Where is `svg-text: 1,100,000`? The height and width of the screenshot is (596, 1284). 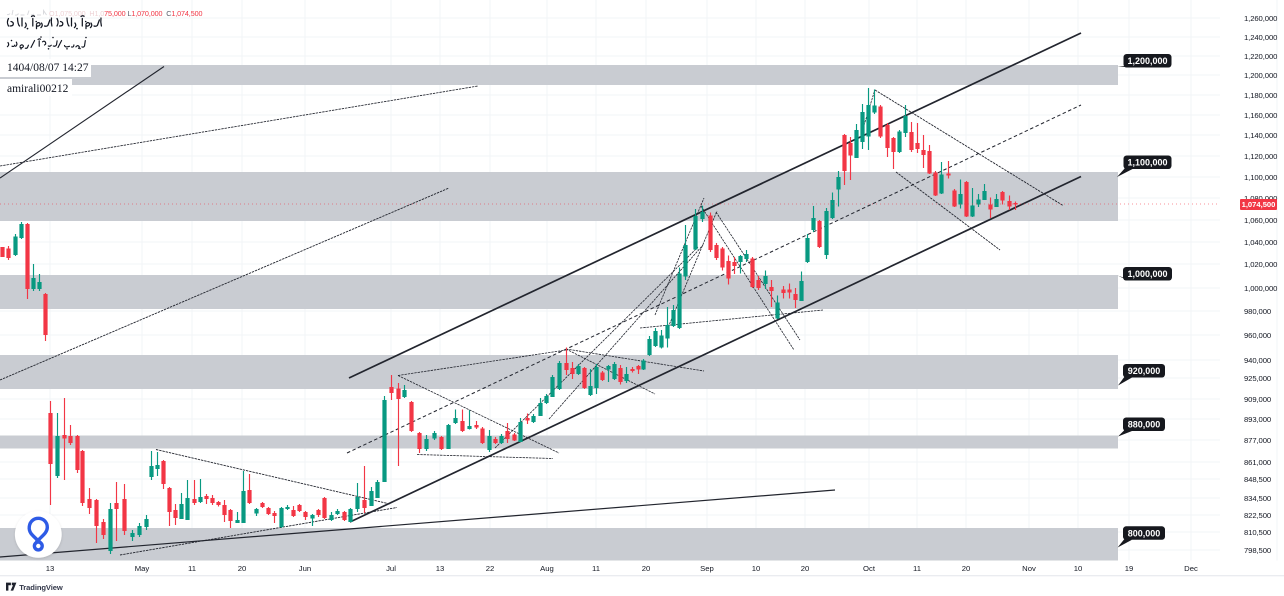 svg-text: 1,100,000 is located at coordinates (1147, 162).